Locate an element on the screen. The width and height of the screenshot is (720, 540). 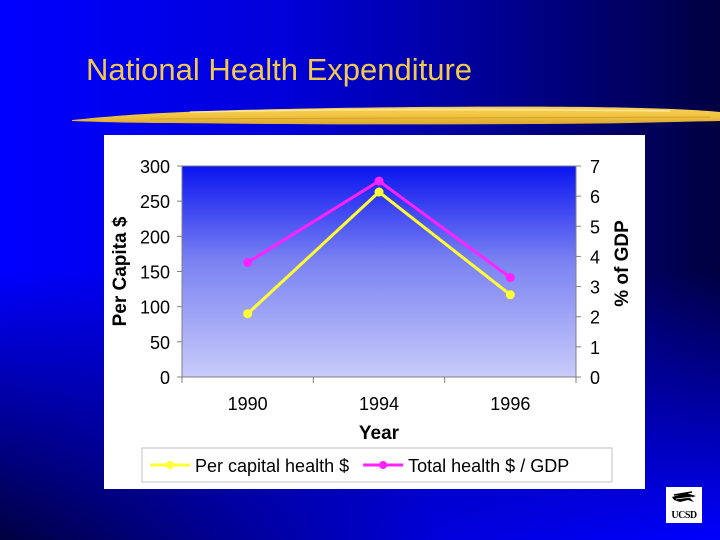
x-tick-label: 1996 is located at coordinates (510, 404).